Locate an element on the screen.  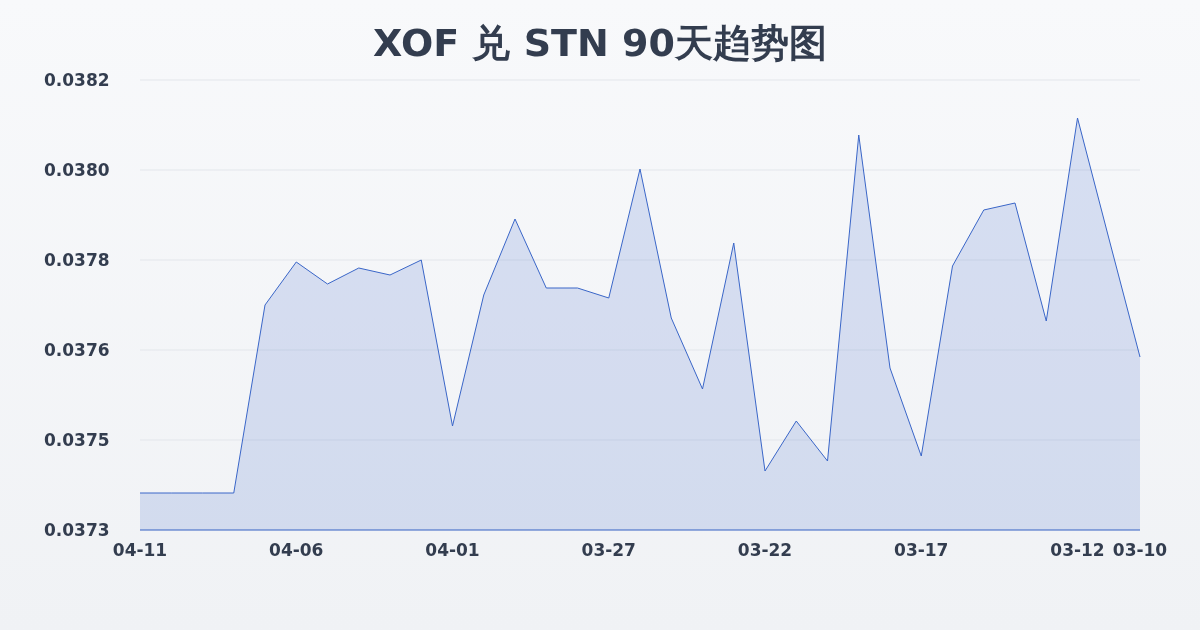
x-tick-label: 04-06 is located at coordinates (296, 550).